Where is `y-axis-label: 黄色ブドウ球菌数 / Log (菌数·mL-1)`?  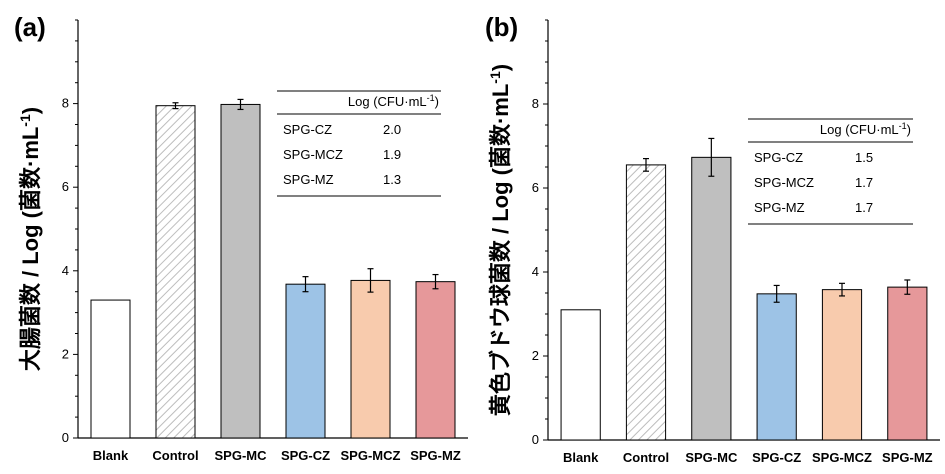 y-axis-label: 黄色ブドウ球菌数 / Log (菌数·mL-1) is located at coordinates (500, 240).